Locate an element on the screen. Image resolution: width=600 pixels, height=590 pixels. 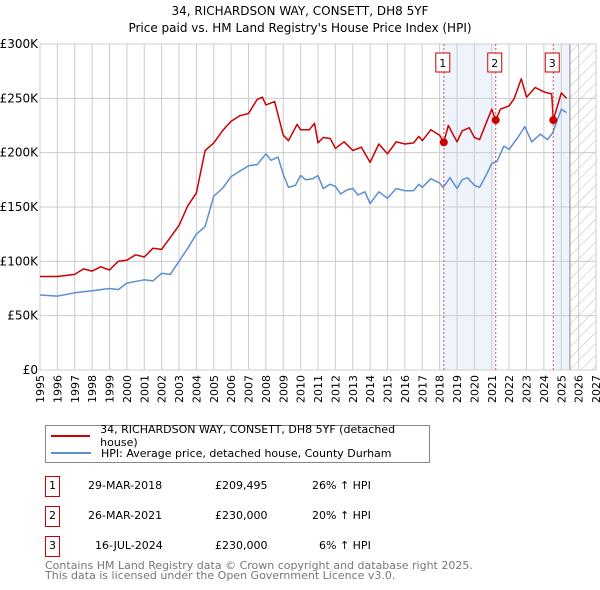
x-tick-label: 2015 is located at coordinates (388, 389).